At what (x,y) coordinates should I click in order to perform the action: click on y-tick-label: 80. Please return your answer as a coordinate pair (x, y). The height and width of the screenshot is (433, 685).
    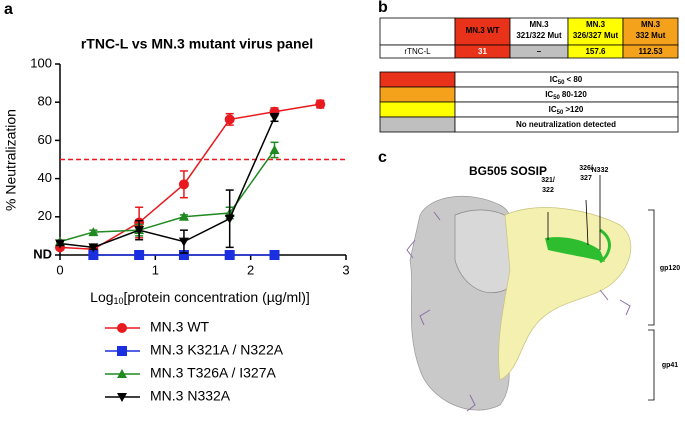
    Looking at the image, I should click on (45, 101).